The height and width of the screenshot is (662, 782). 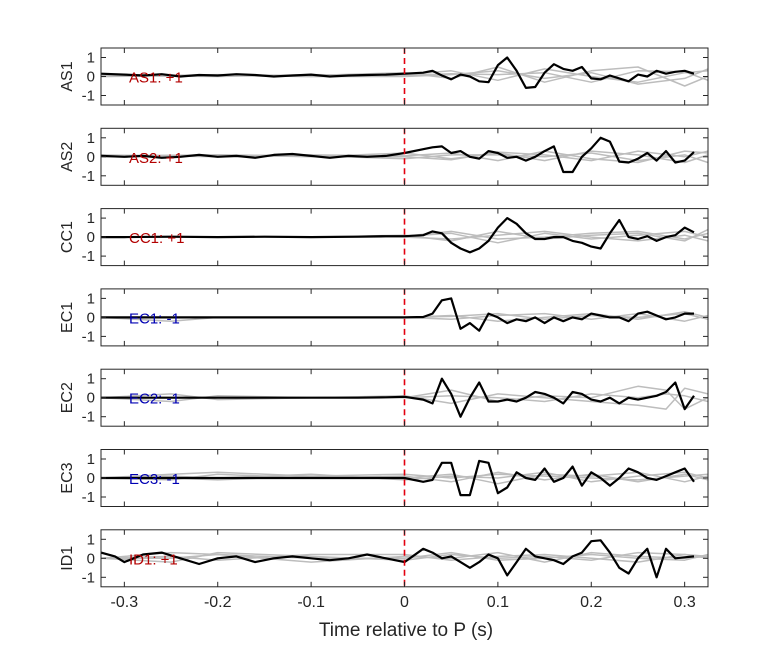 I want to click on x-axis: -0.3 -0.2 -0.1 0 0.1 0.2 0.3, so click(x=403, y=602).